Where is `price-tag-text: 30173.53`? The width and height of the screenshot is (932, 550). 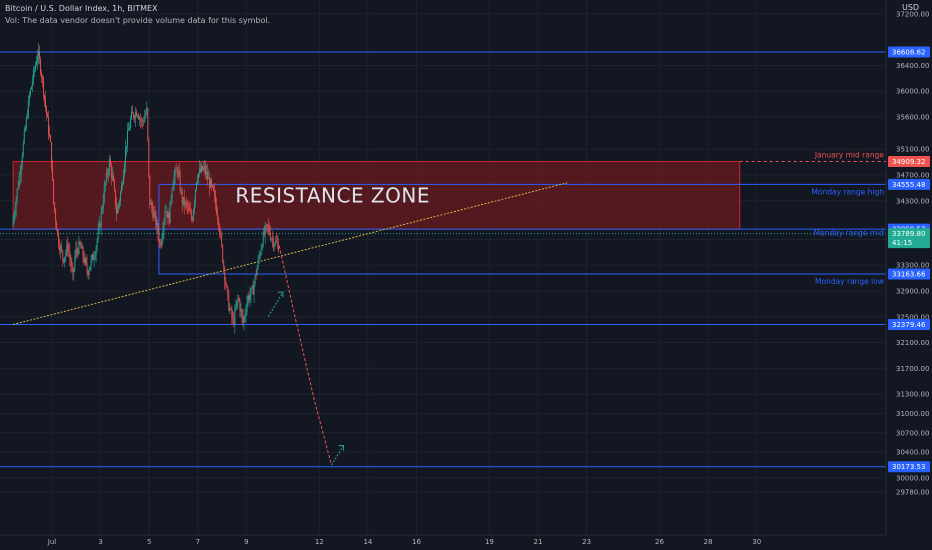
price-tag-text: 30173.53 is located at coordinates (908, 467).